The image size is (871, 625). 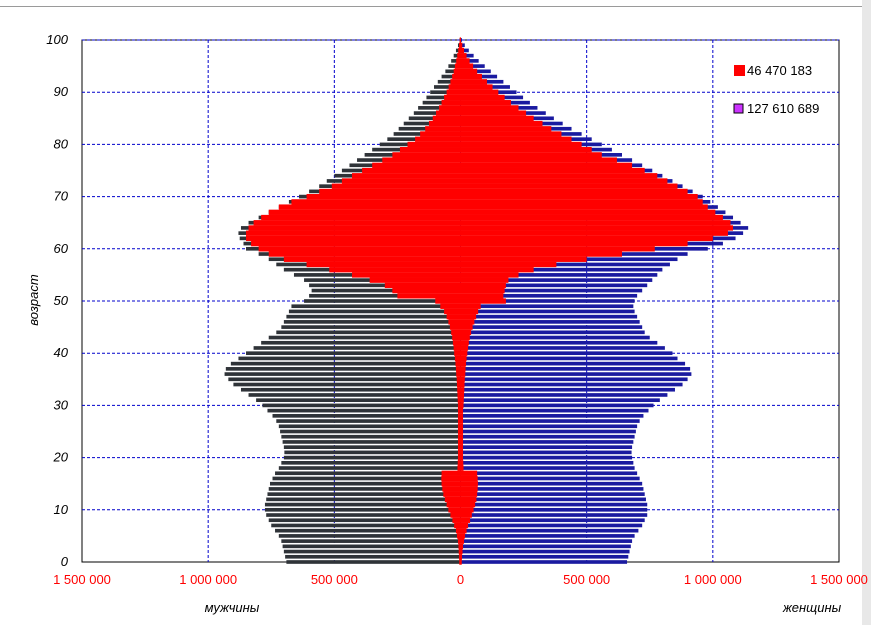 What do you see at coordinates (232, 607) in the screenshot?
I see `x-axis-label-male: мужчины` at bounding box center [232, 607].